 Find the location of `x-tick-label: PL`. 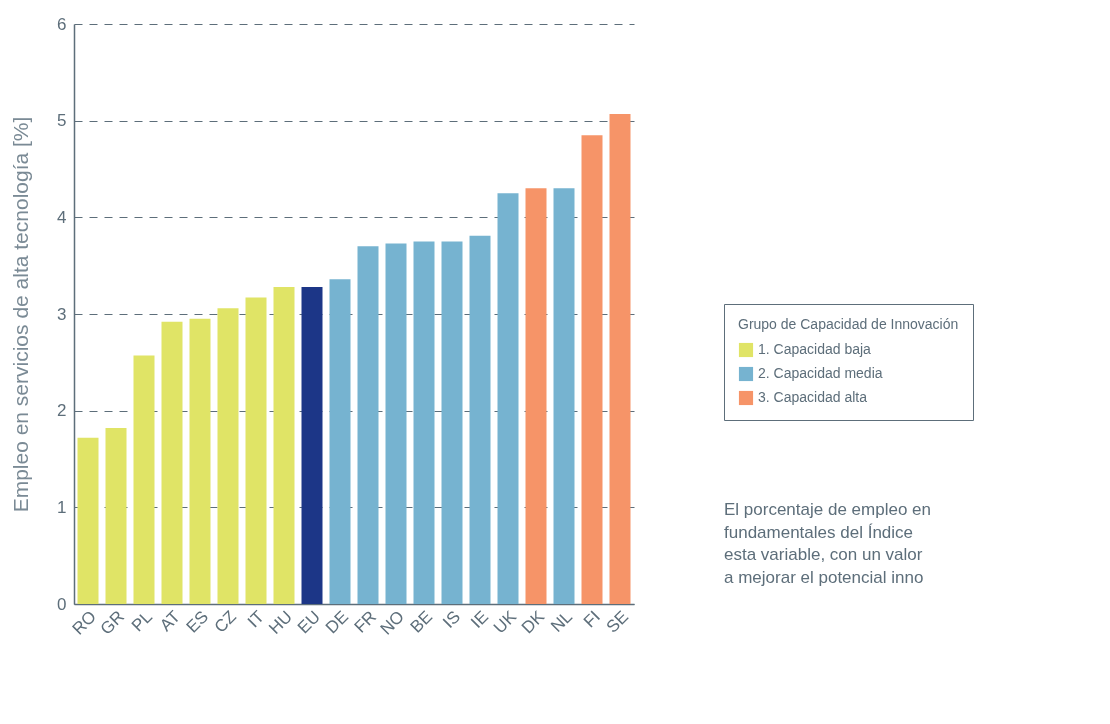

x-tick-label: PL is located at coordinates (142, 621).